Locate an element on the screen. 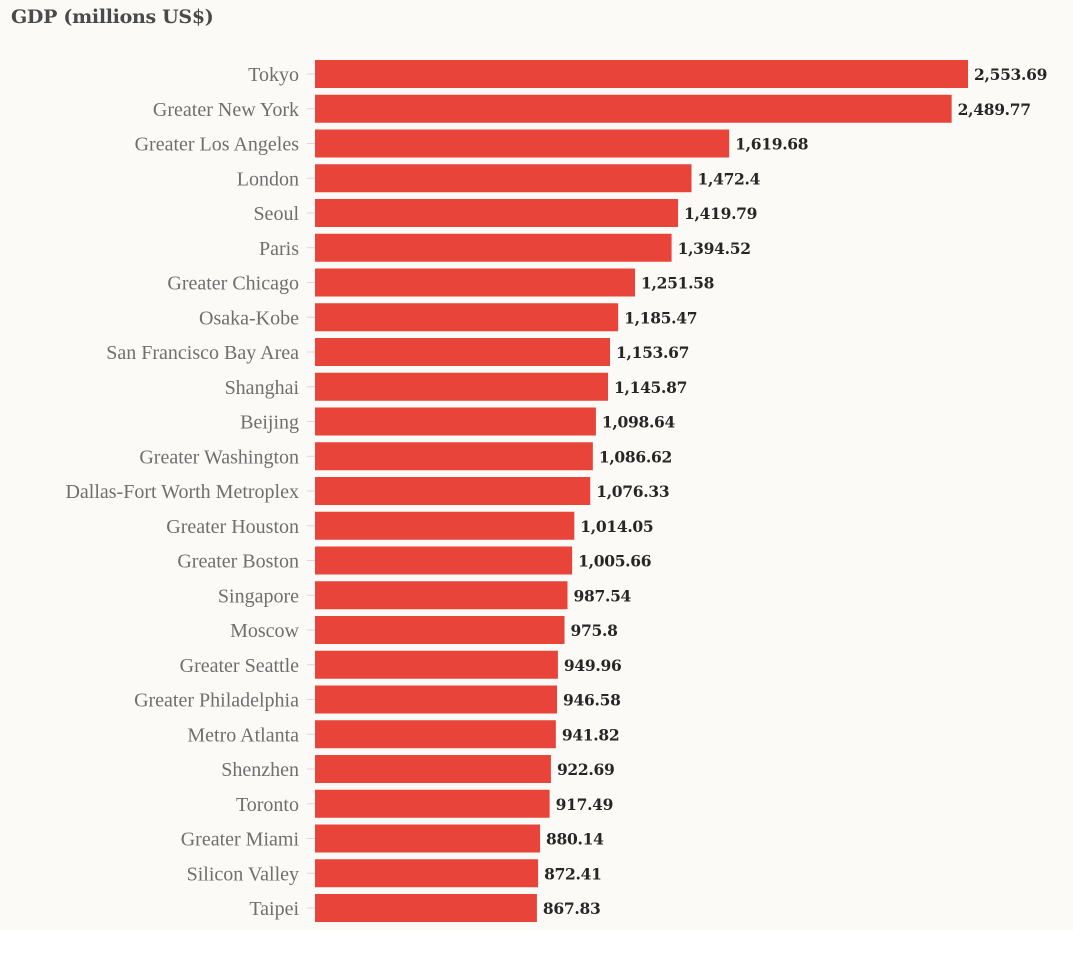  category-label: Seoul is located at coordinates (276, 214).